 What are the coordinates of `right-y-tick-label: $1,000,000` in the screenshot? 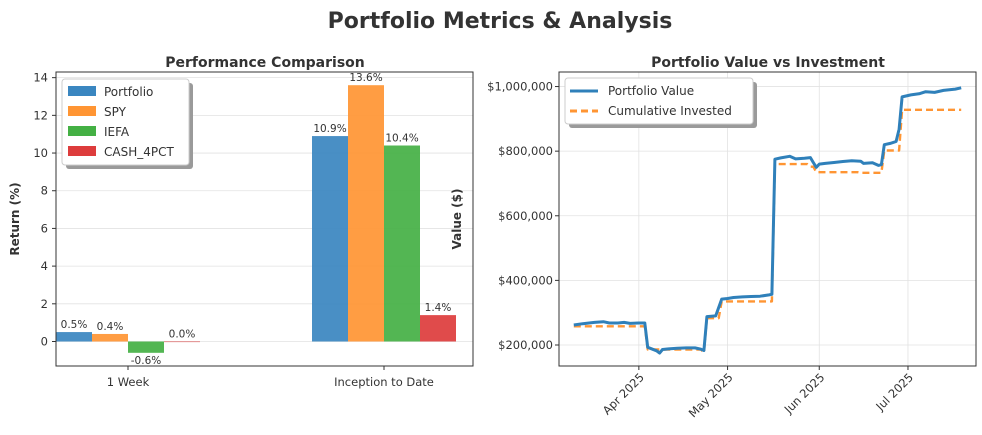 It's located at (520, 87).